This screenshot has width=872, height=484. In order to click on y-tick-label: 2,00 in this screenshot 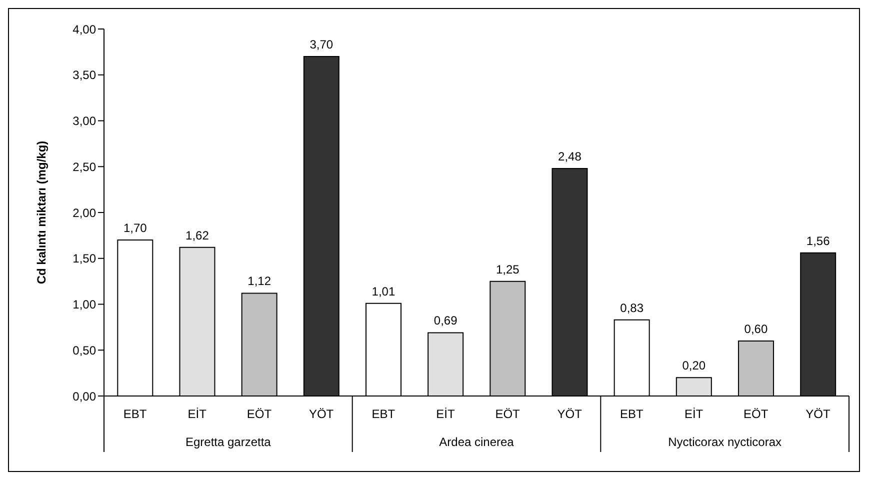, I will do `click(84, 213)`.